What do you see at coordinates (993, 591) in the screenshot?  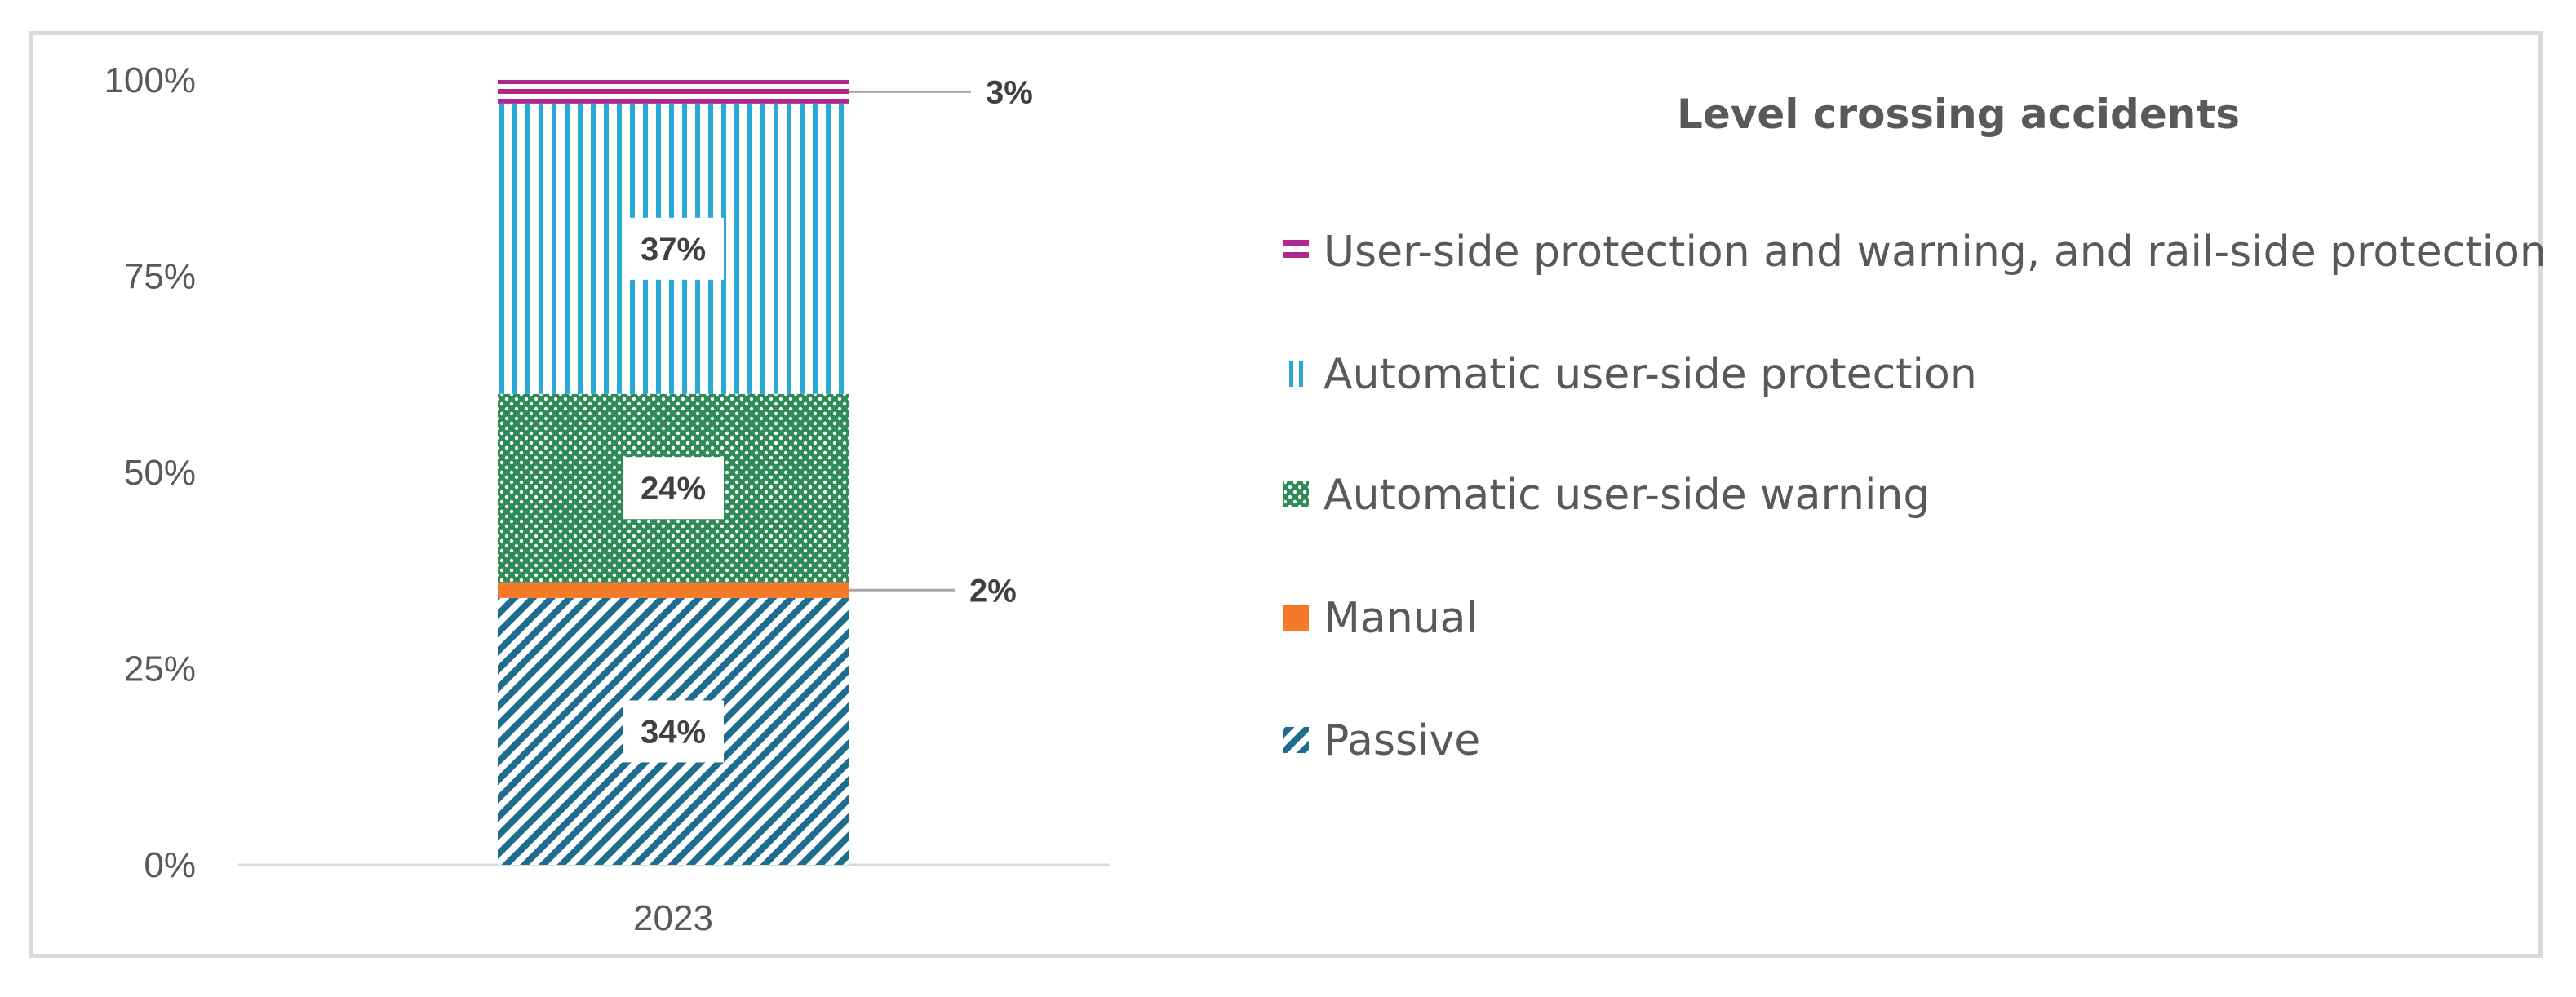 I see `data-label: 2%` at bounding box center [993, 591].